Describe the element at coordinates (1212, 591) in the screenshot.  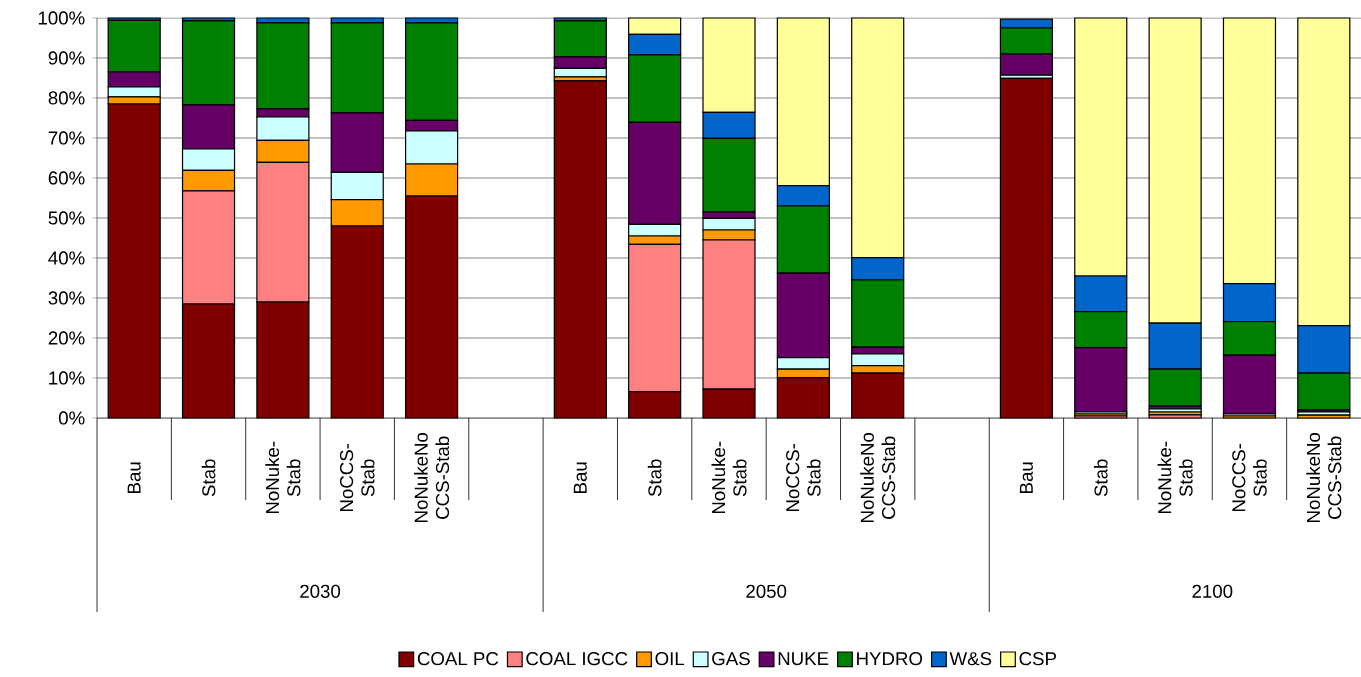
I see `text: 2100` at that location.